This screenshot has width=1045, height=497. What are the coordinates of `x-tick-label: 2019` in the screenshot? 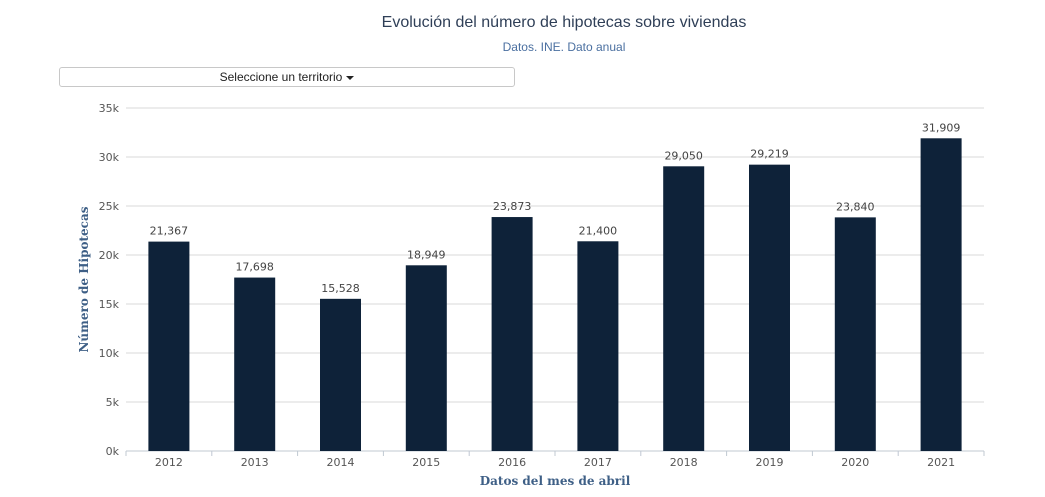 It's located at (770, 462).